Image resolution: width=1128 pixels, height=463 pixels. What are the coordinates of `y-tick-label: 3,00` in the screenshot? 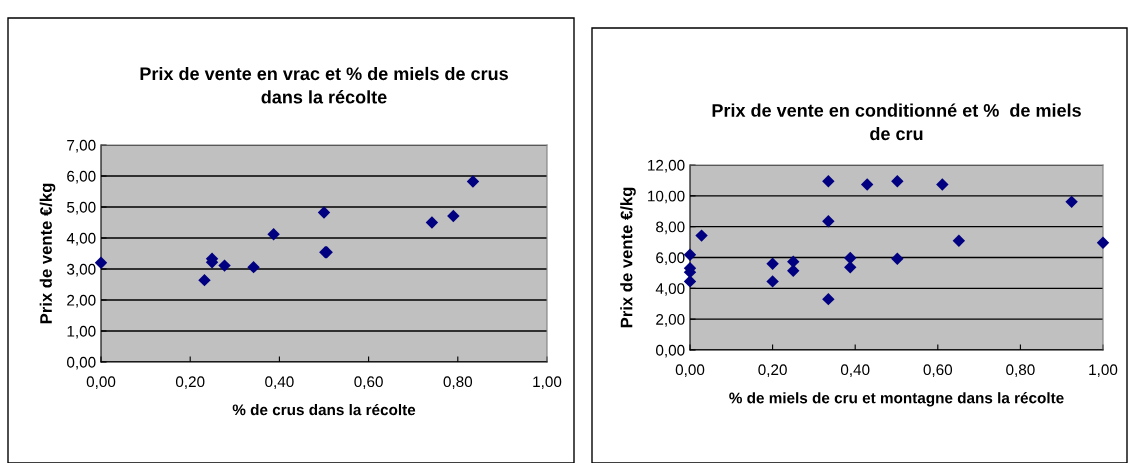 It's located at (81, 270).